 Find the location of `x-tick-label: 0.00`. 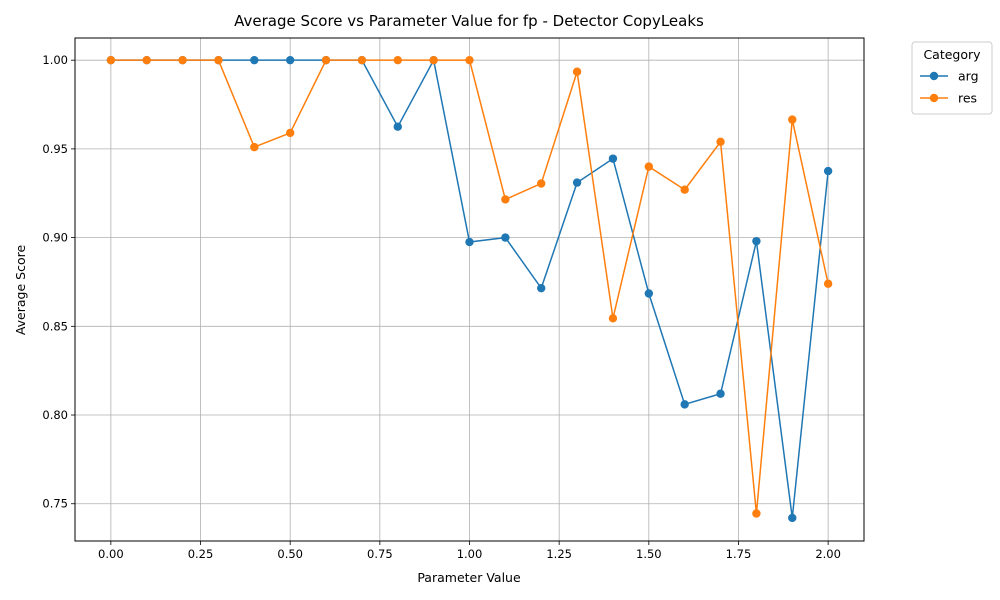

x-tick-label: 0.00 is located at coordinates (111, 554).